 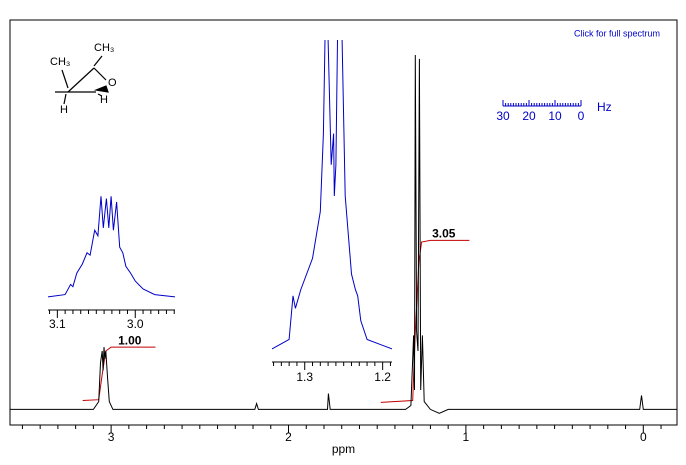 What do you see at coordinates (604, 107) in the screenshot?
I see `hz-unit: Hz` at bounding box center [604, 107].